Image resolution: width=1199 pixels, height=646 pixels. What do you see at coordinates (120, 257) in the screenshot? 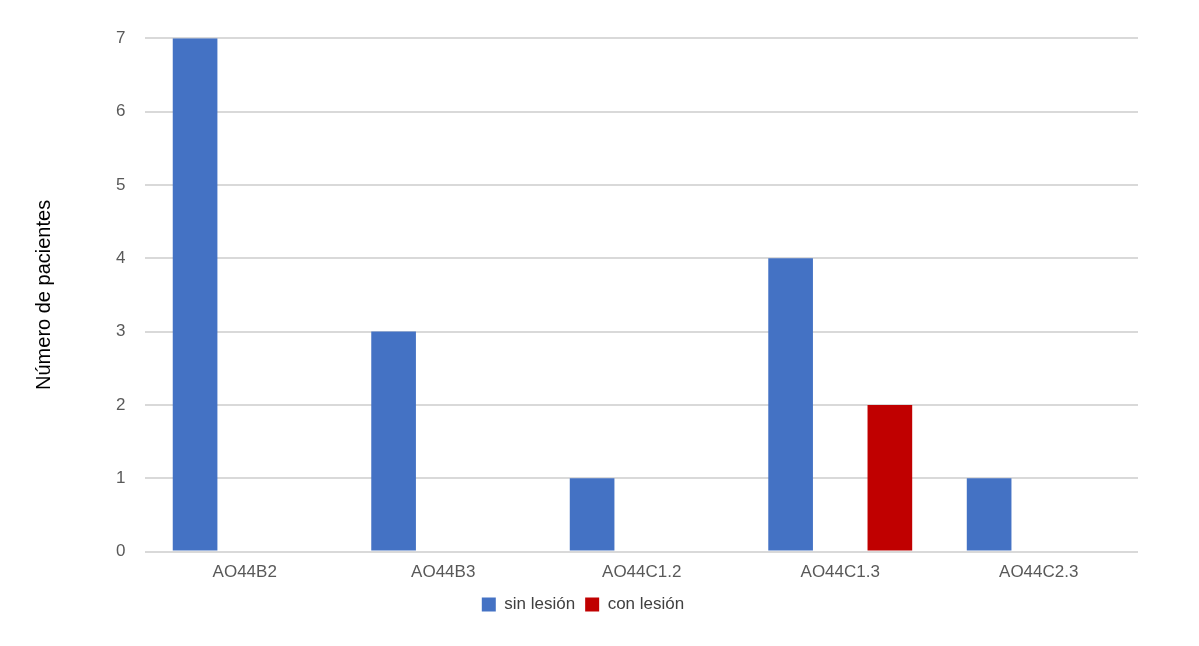
I see `y-tick-label: 4` at bounding box center [120, 257].